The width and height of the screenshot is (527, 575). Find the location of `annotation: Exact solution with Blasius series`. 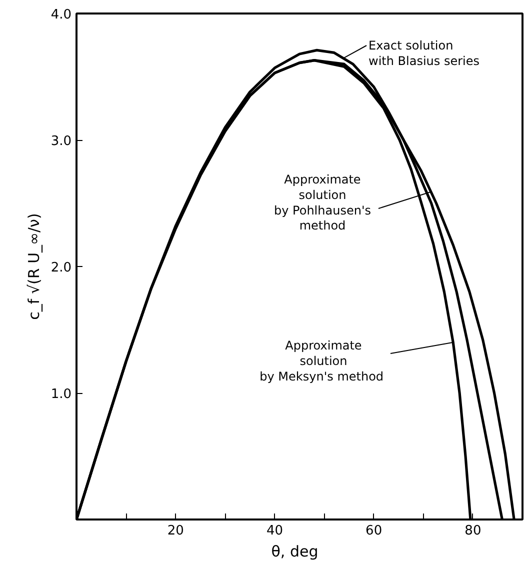

annotation: Exact solution with Blasius series is located at coordinates (424, 53).